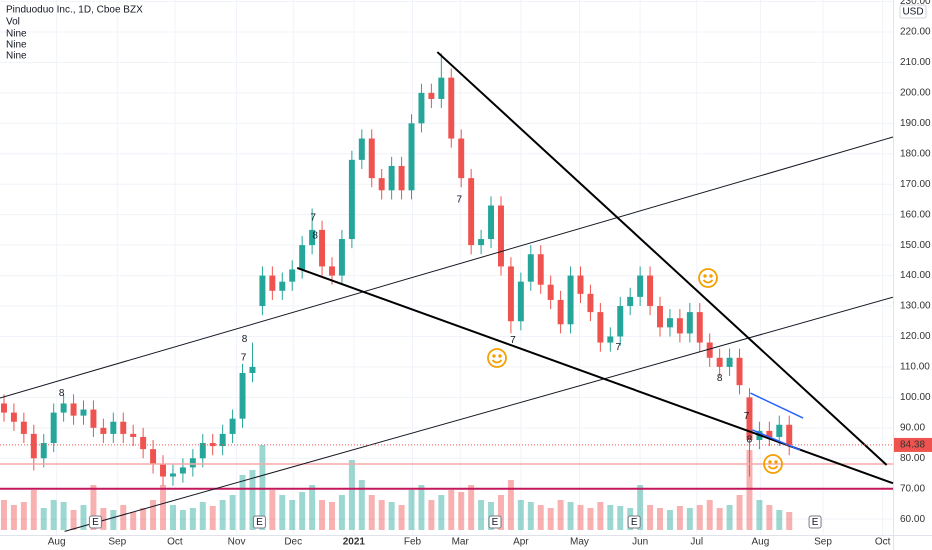 Image resolution: width=932 pixels, height=550 pixels. Describe the element at coordinates (915, 93) in the screenshot. I see `y-tick-label: 200.00` at that location.